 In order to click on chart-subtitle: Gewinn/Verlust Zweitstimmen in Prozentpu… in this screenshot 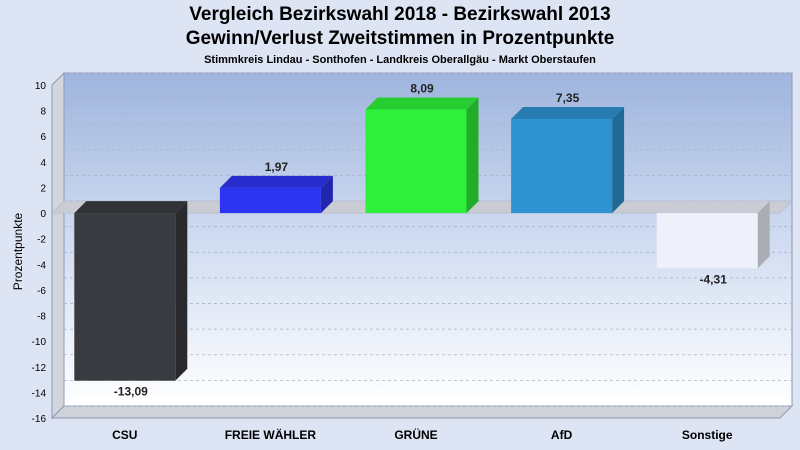, I will do `click(400, 38)`.